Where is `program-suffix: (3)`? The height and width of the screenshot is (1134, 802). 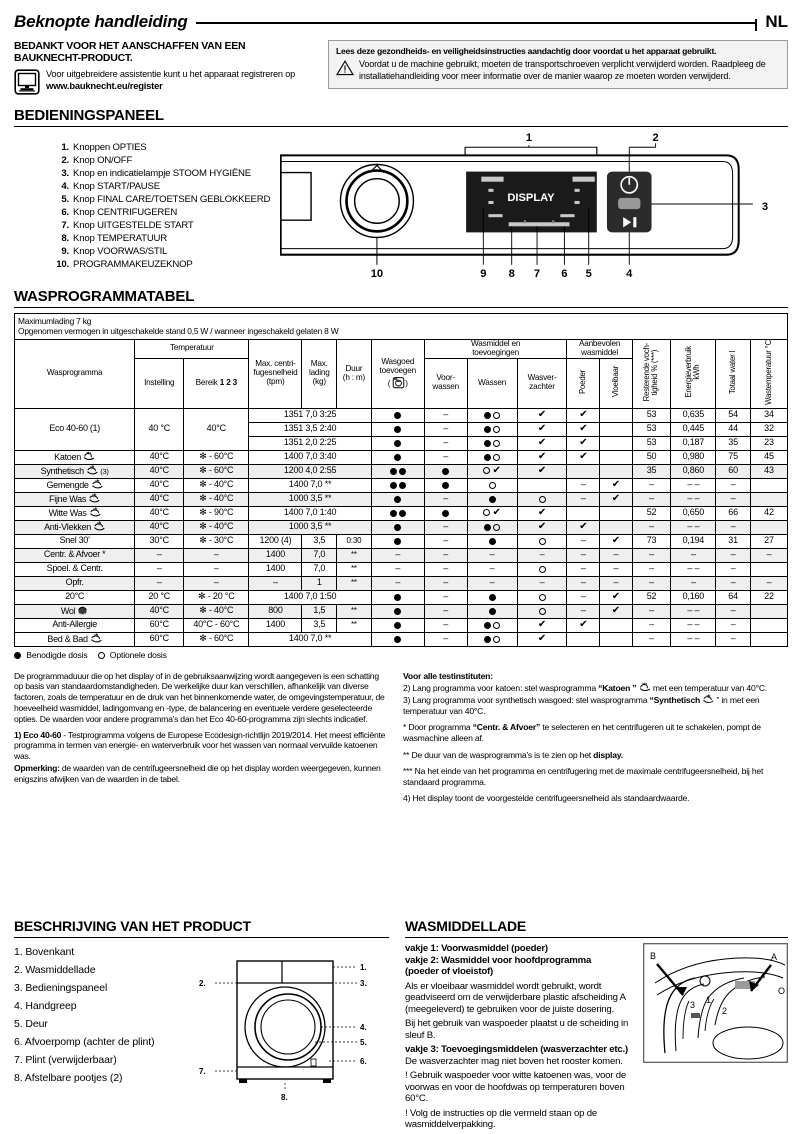
program-suffix: (3) is located at coordinates (104, 472).